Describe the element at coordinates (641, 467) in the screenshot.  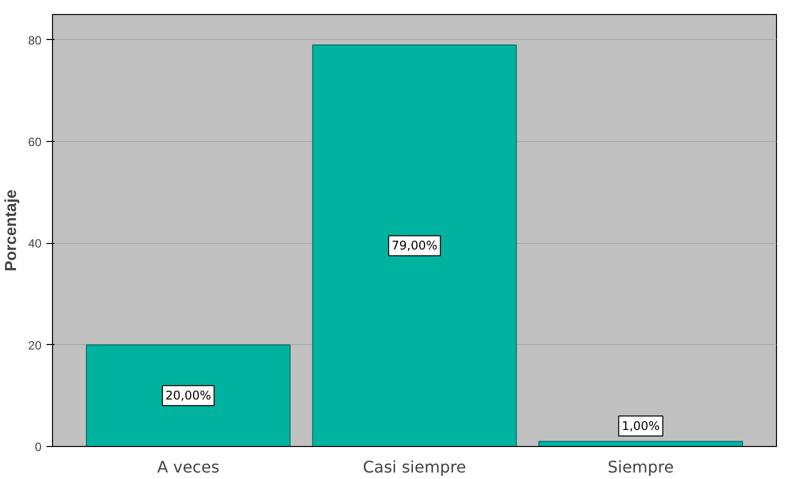
I see `x-tick-label: Siempre` at that location.